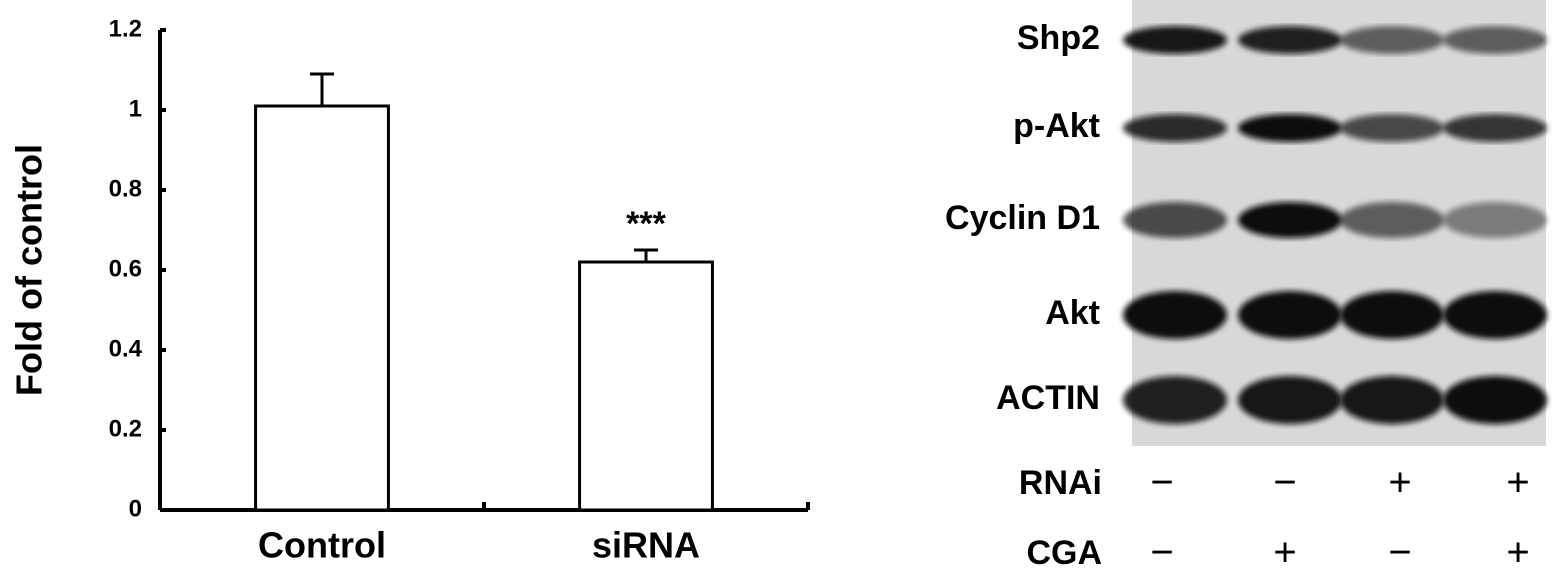  Describe the element at coordinates (1058, 38) in the screenshot. I see `blot-row-label: Shp2` at that location.